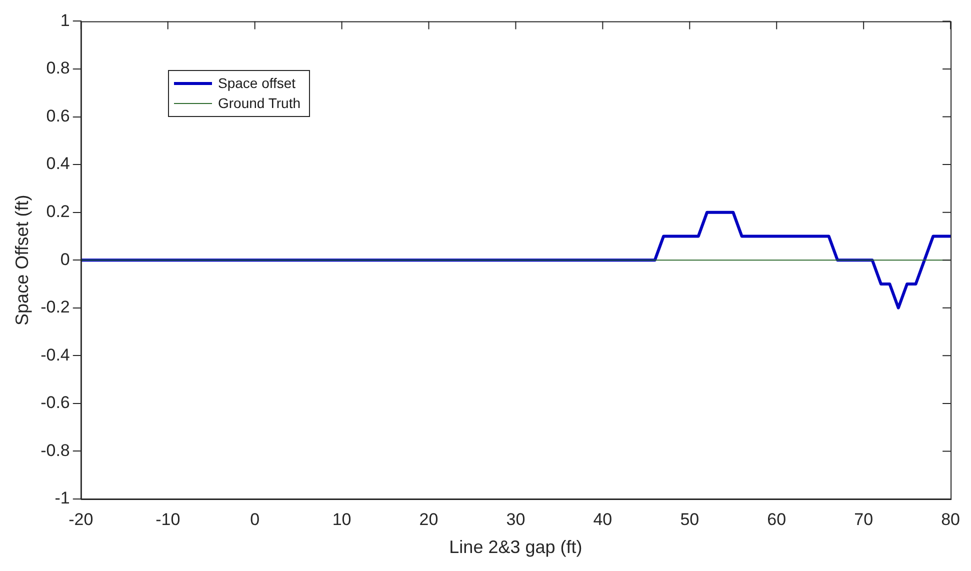  I want to click on x-tick-label: 30, so click(516, 519).